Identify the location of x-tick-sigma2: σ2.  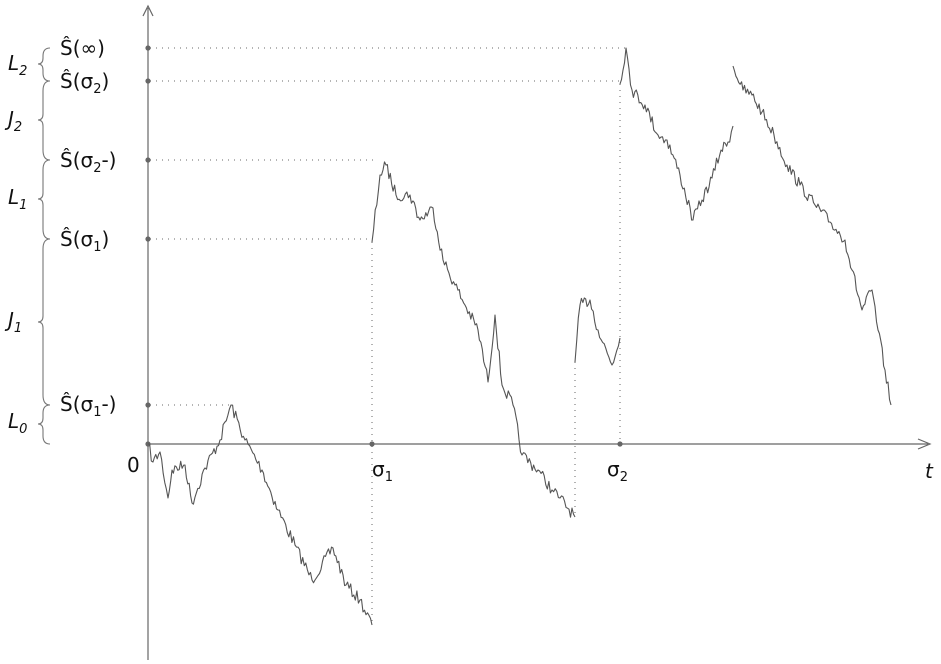
(617, 471).